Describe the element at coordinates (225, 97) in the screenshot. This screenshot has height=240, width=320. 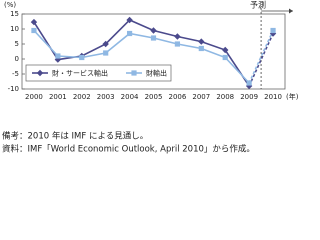
I see `x-tick-label: 2008` at that location.